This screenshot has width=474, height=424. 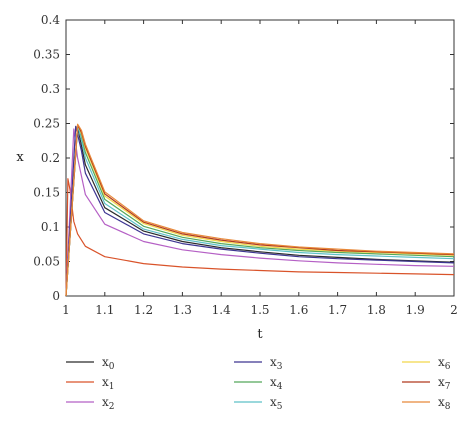 I want to click on legend-label-x6: x6, so click(x=444, y=363).